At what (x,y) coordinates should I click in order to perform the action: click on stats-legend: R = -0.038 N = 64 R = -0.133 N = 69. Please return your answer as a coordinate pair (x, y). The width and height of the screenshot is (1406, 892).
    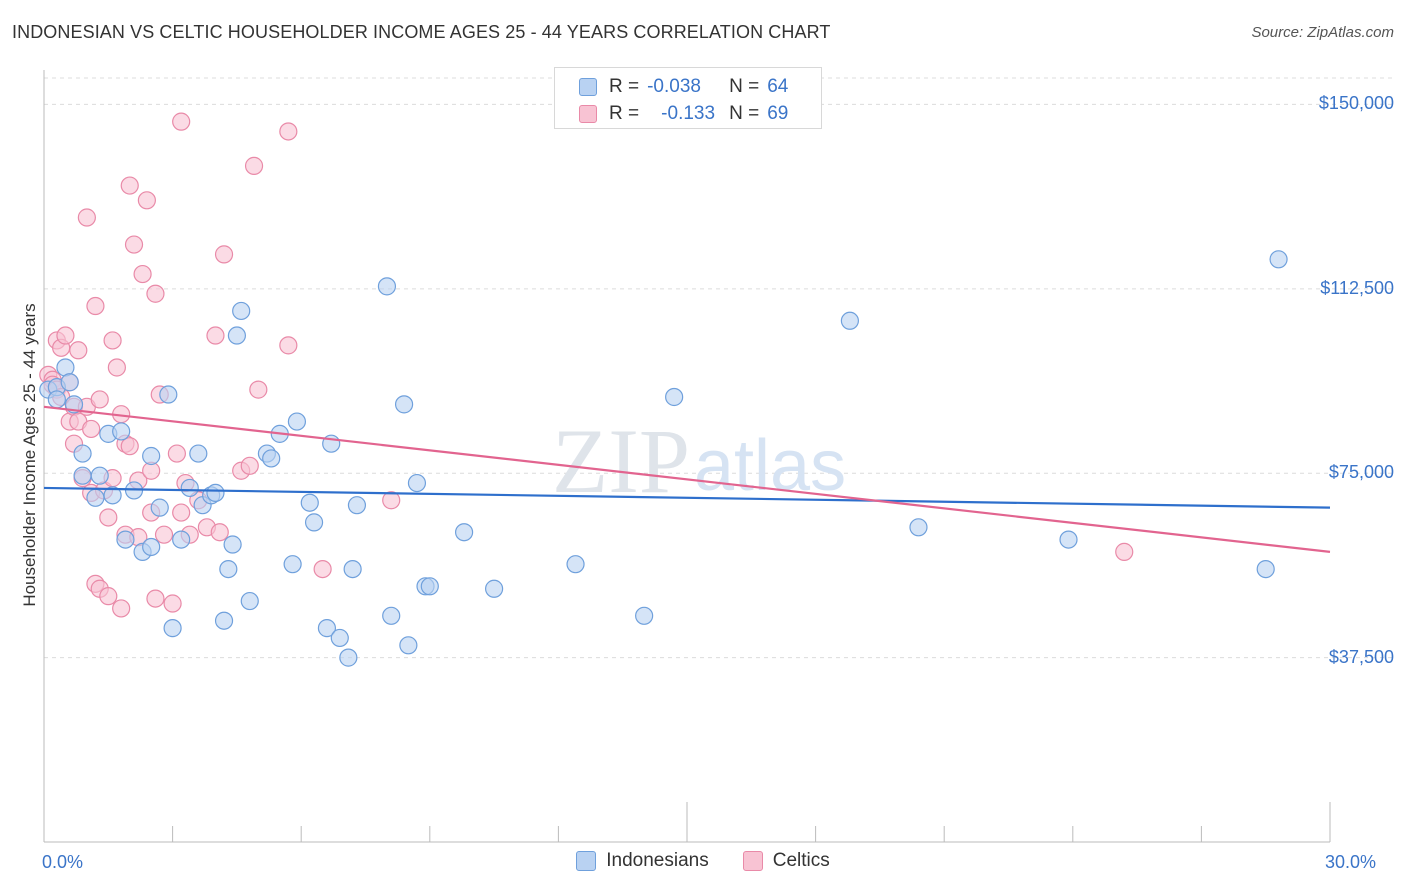
    Looking at the image, I should click on (688, 98).